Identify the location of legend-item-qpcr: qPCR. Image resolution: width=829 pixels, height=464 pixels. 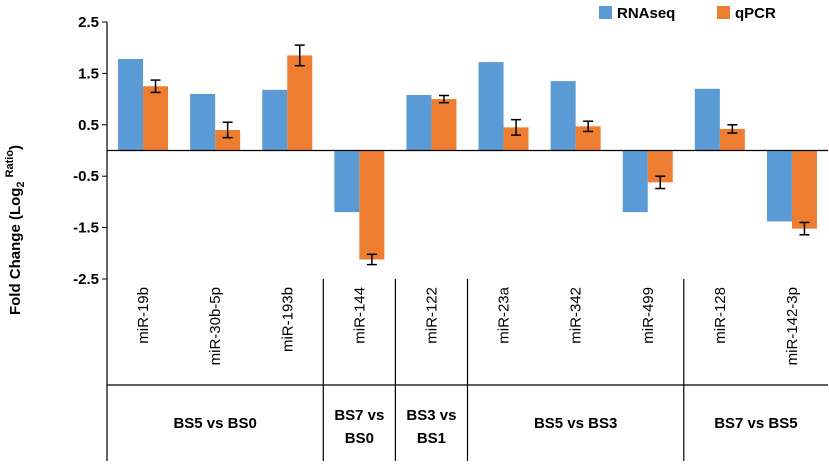
(746, 13).